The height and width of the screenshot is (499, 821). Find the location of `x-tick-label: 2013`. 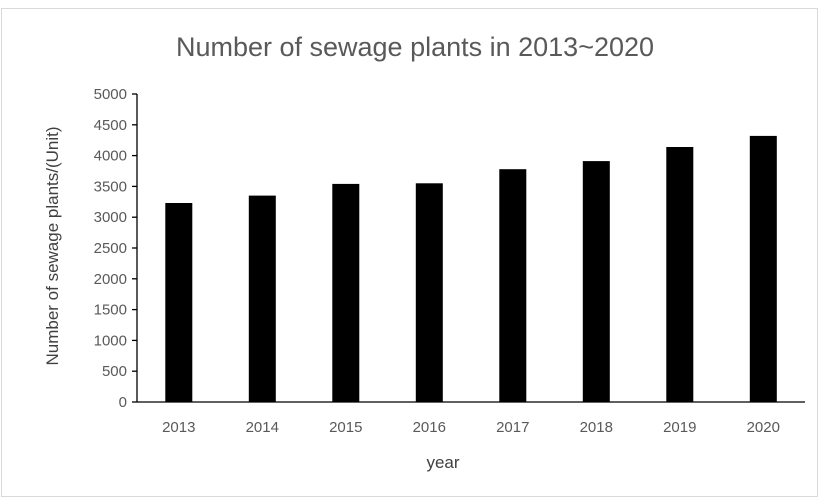

x-tick-label: 2013 is located at coordinates (178, 427).